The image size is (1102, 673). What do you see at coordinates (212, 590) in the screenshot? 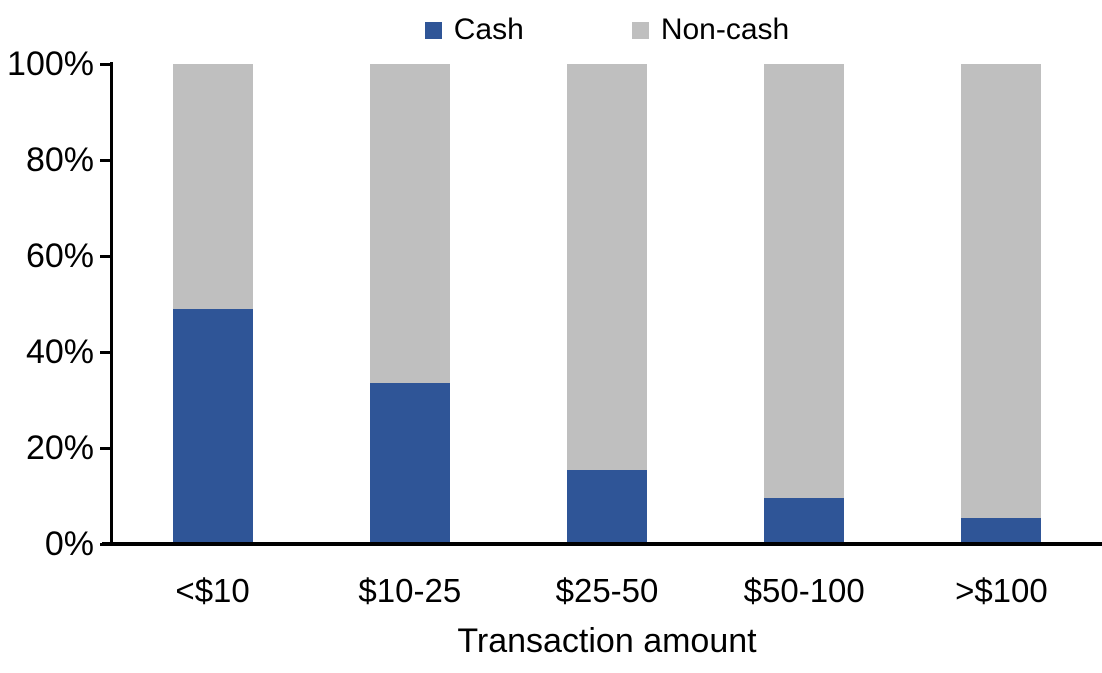
I see `x-tick-label: <$10` at bounding box center [212, 590].